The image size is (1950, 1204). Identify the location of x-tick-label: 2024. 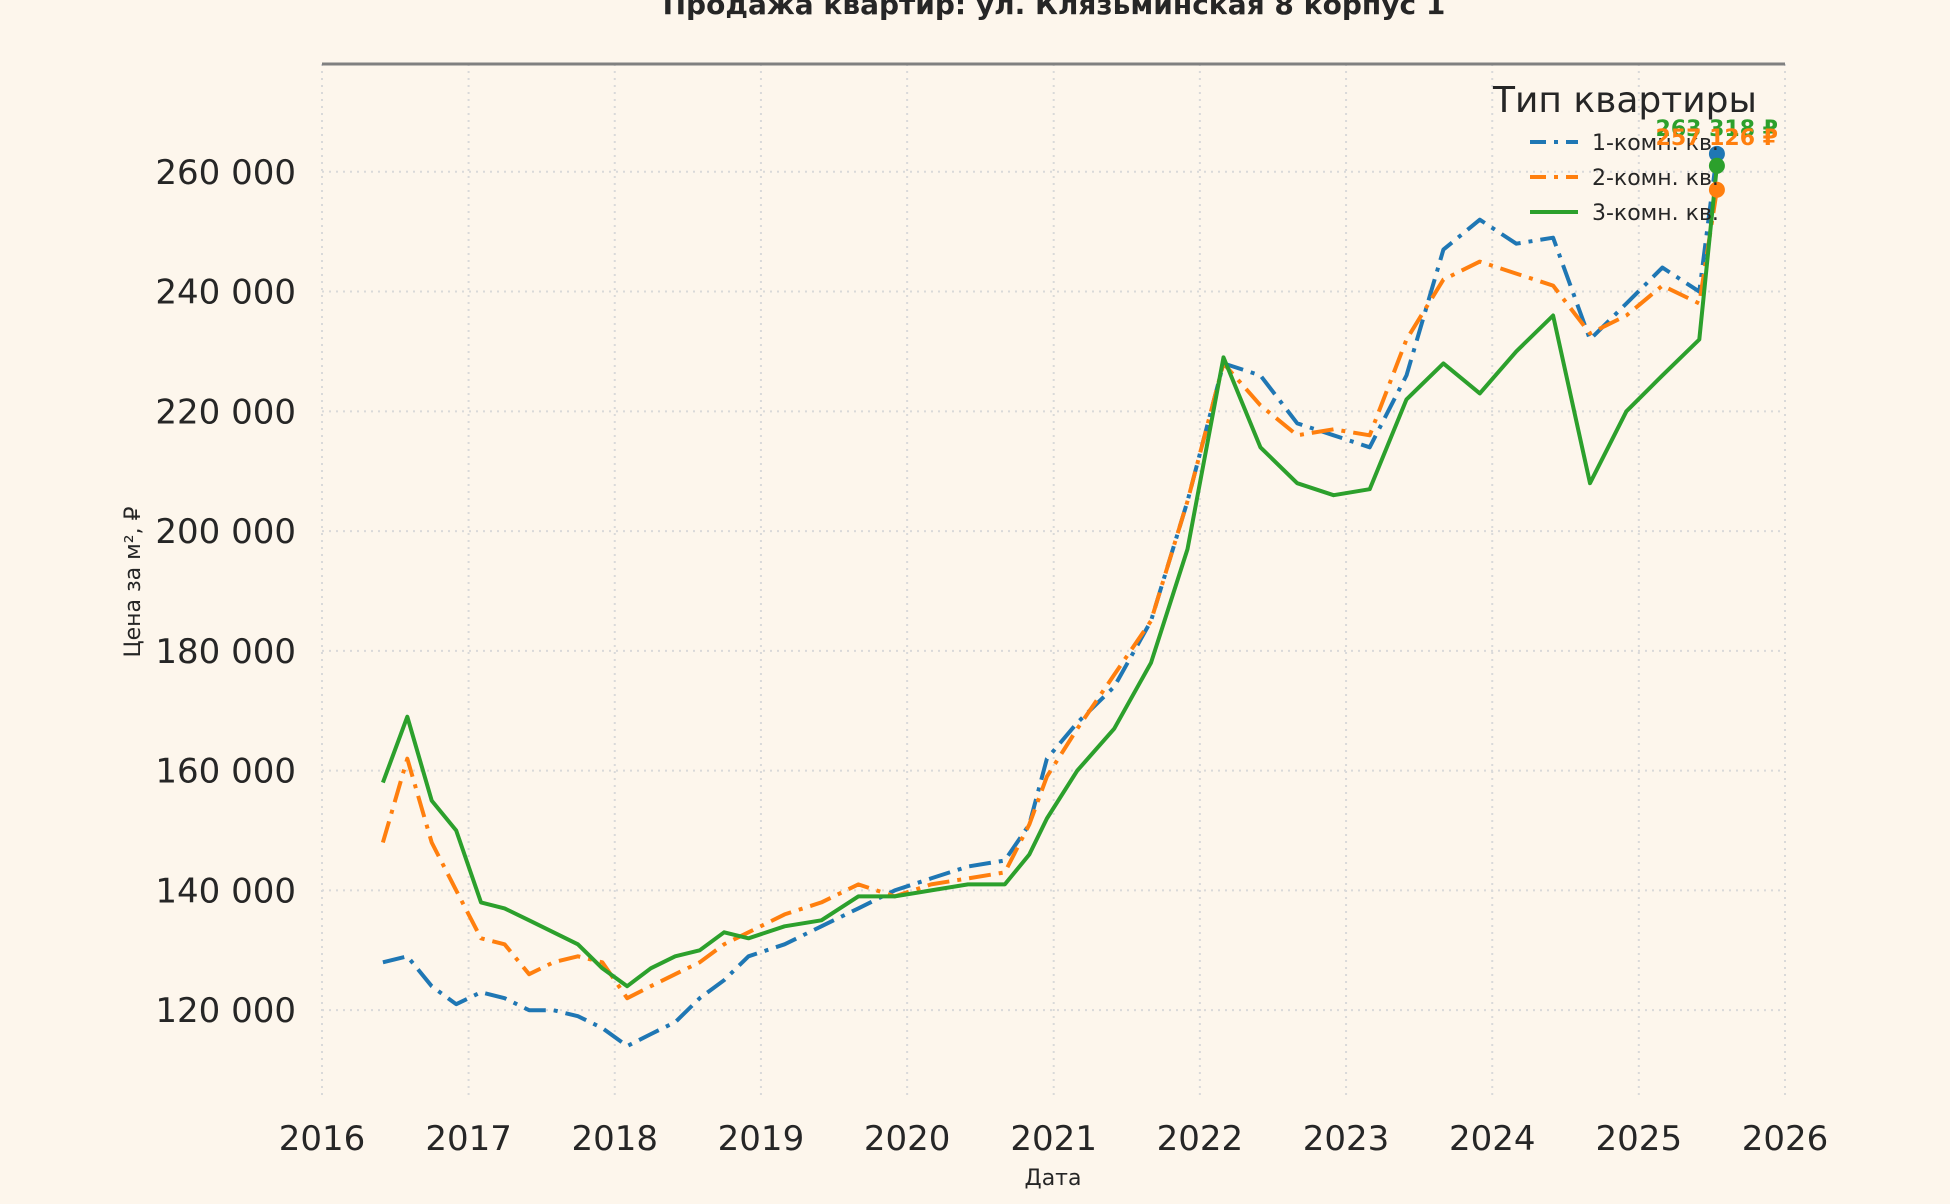
(1492, 1139).